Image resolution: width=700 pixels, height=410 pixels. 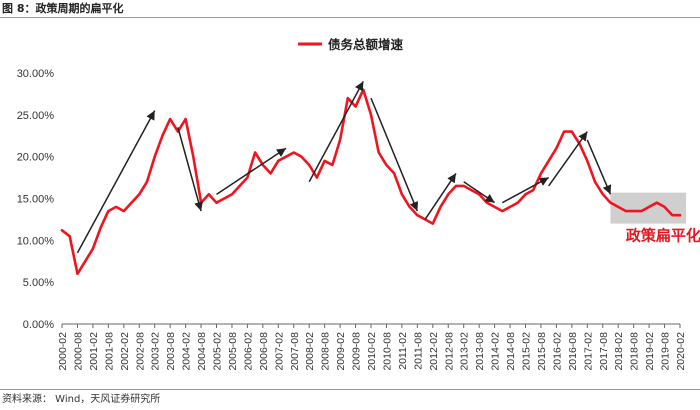 I want to click on x-tick-label: 2016-02, so click(x=557, y=351).